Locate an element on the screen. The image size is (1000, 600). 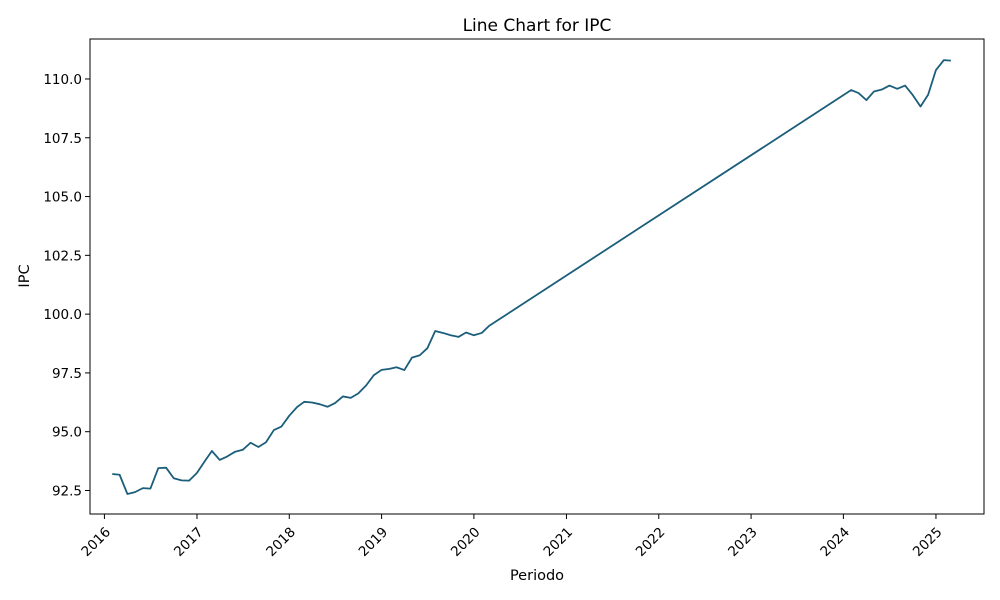
x-tick-label: 2018 is located at coordinates (281, 542).